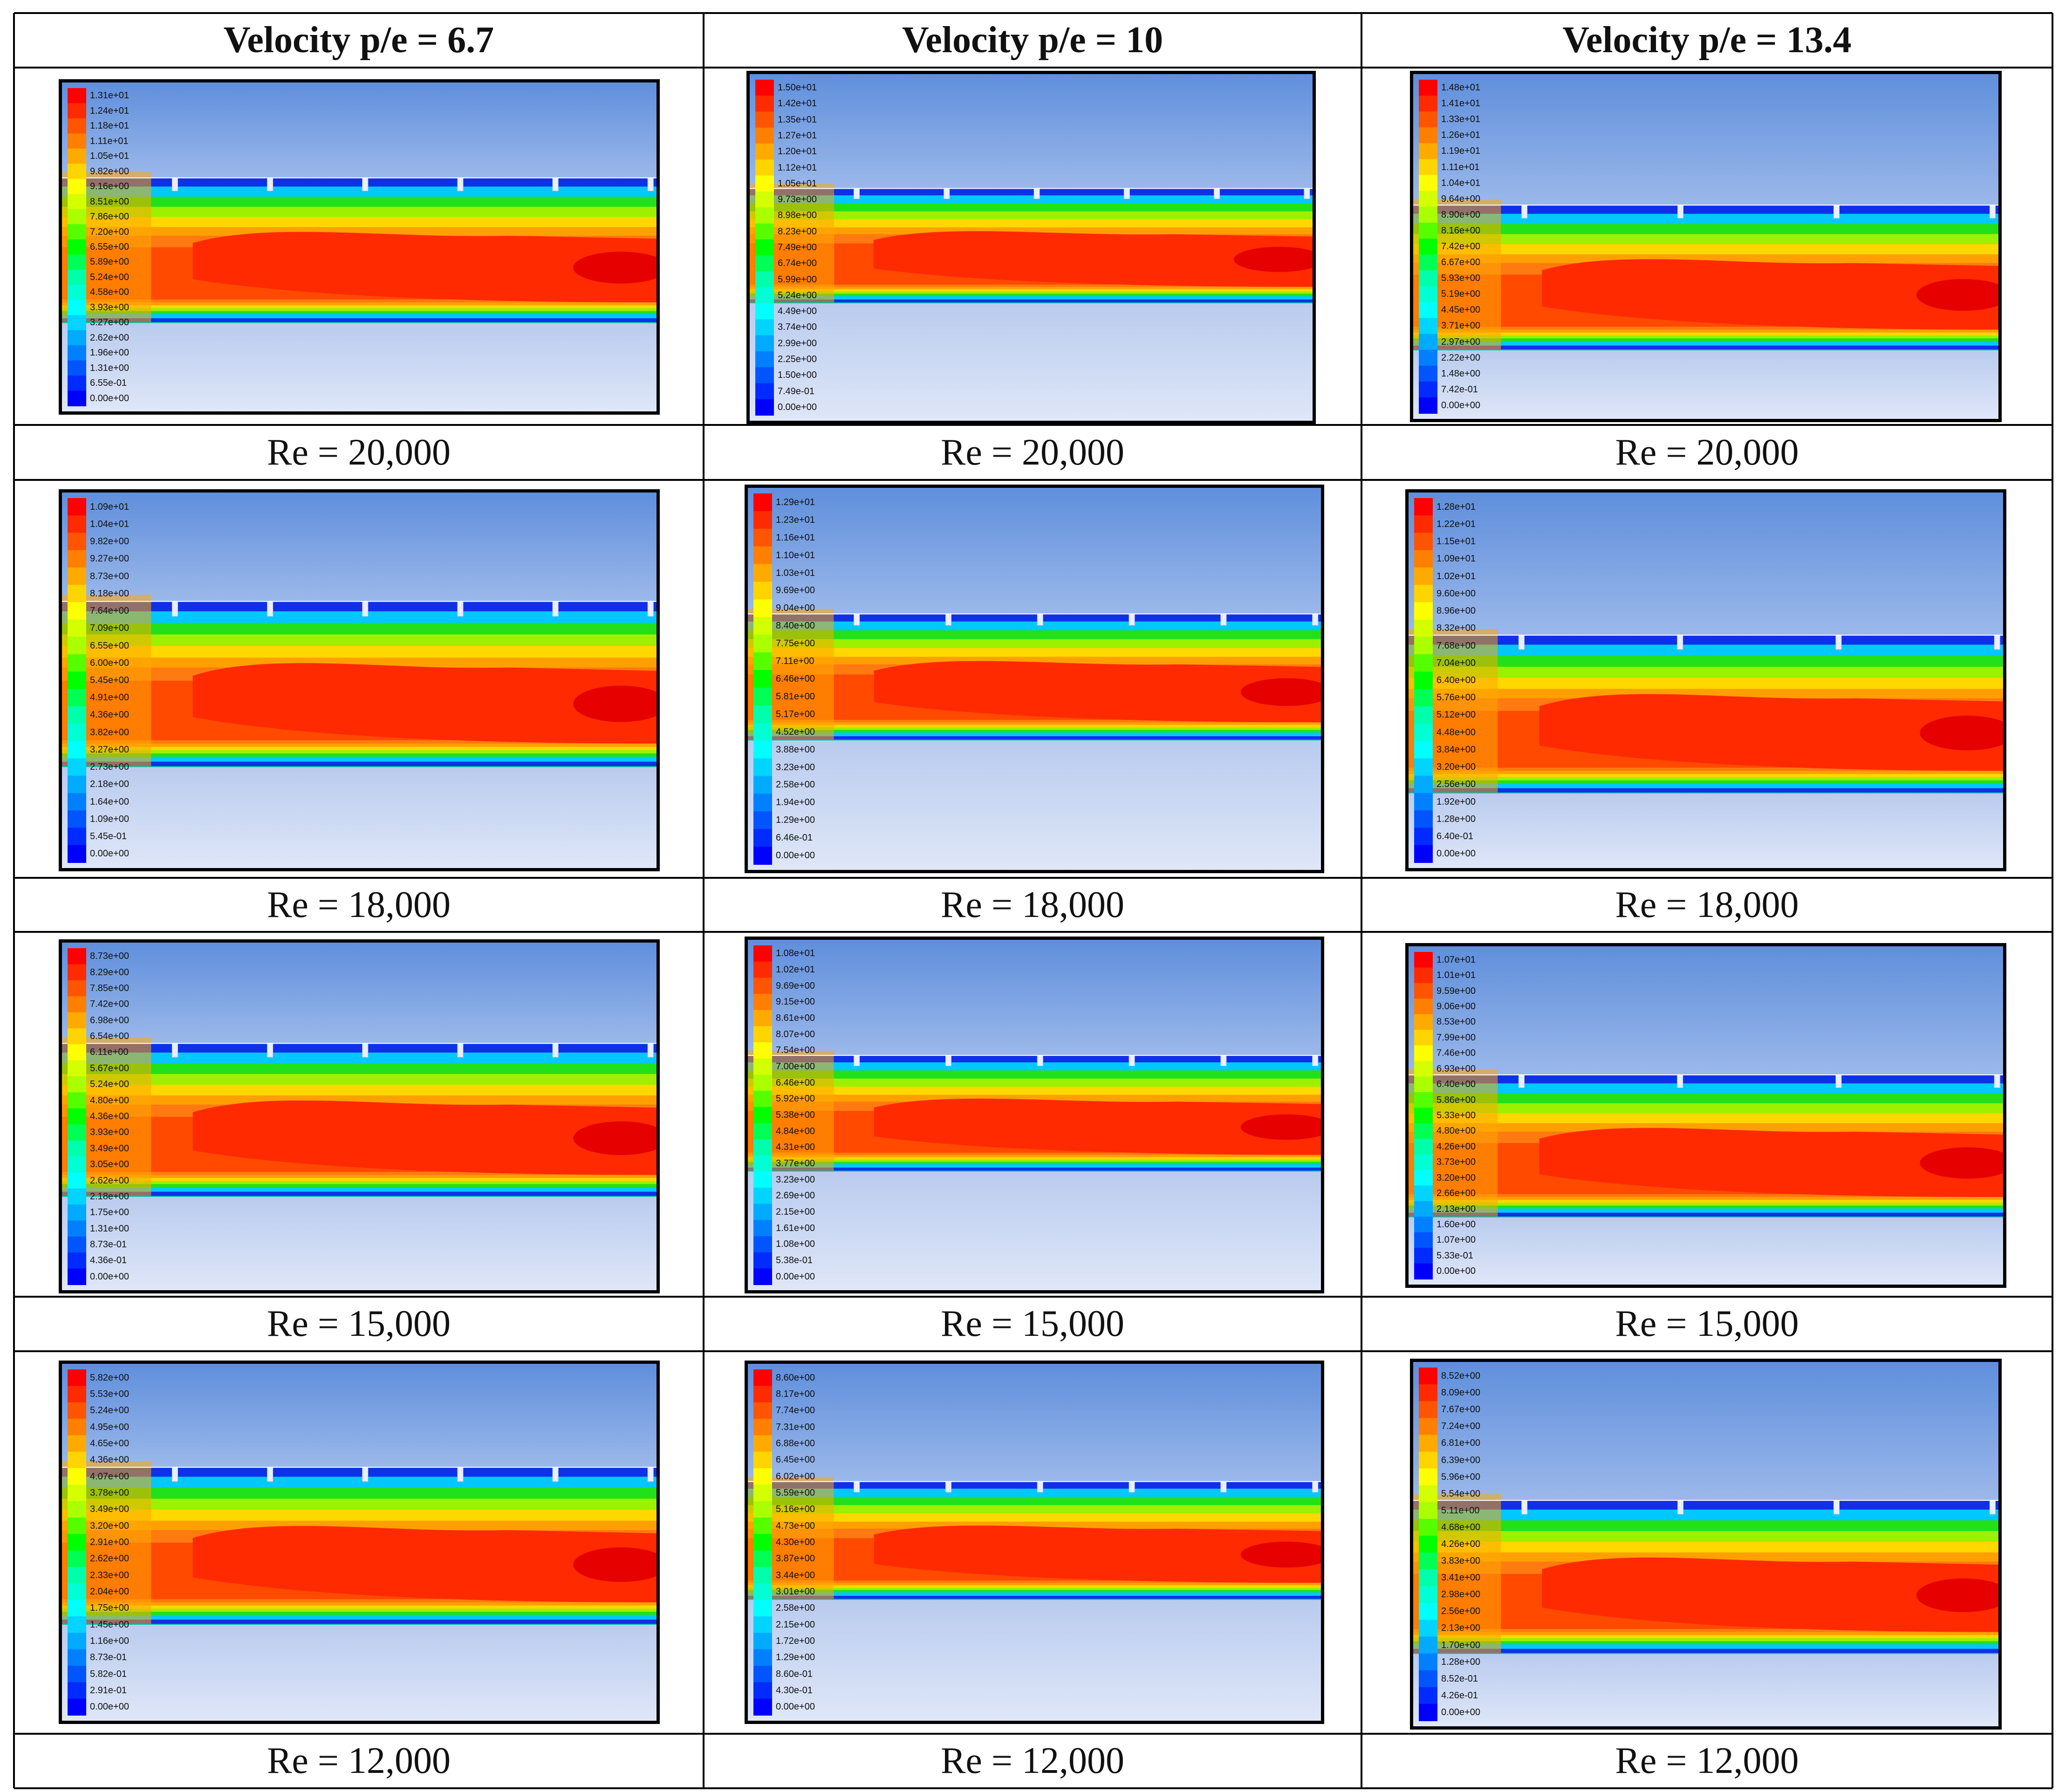 The image size is (2059, 1792). Describe the element at coordinates (1460, 1376) in the screenshot. I see `legend-label: 8.52e+00` at that location.